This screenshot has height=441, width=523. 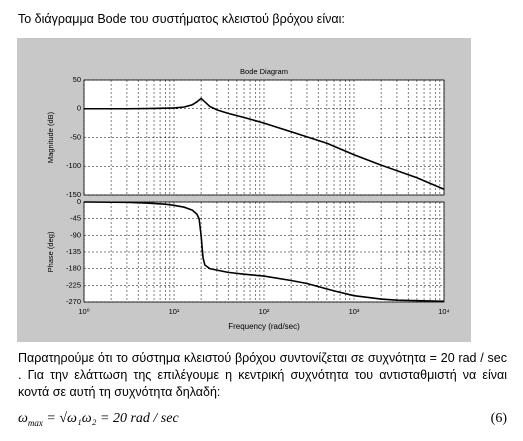 I want to click on equation: ωmax = √ω₁ω₂ = 20 rad / sec (6), so click(x=262, y=419).